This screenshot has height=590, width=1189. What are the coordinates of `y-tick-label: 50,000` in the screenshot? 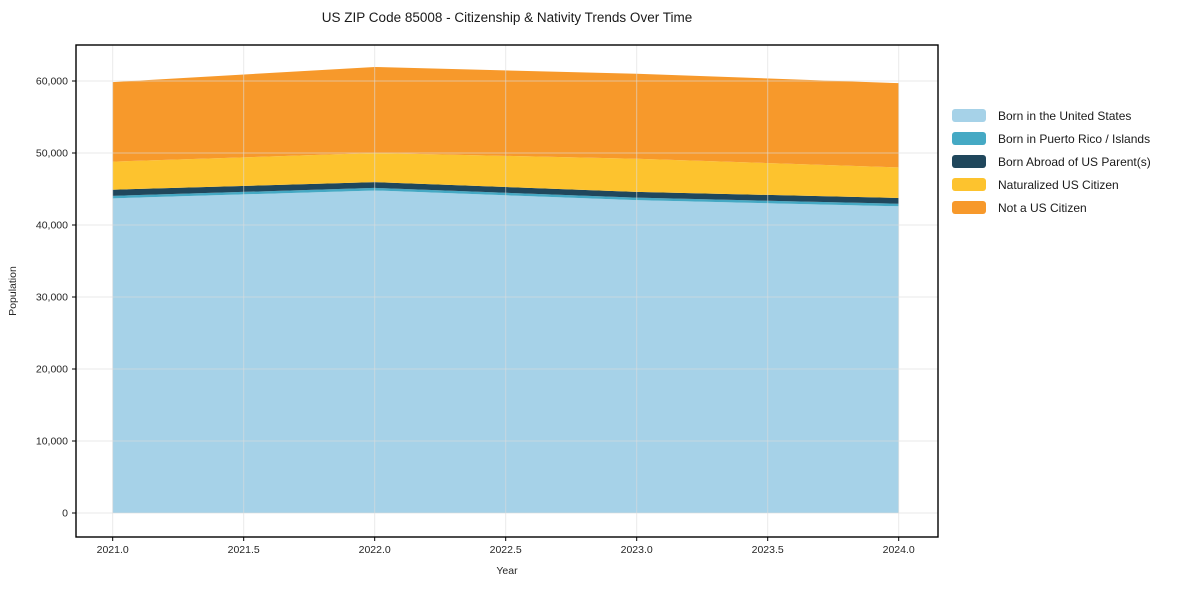 It's located at (52, 154).